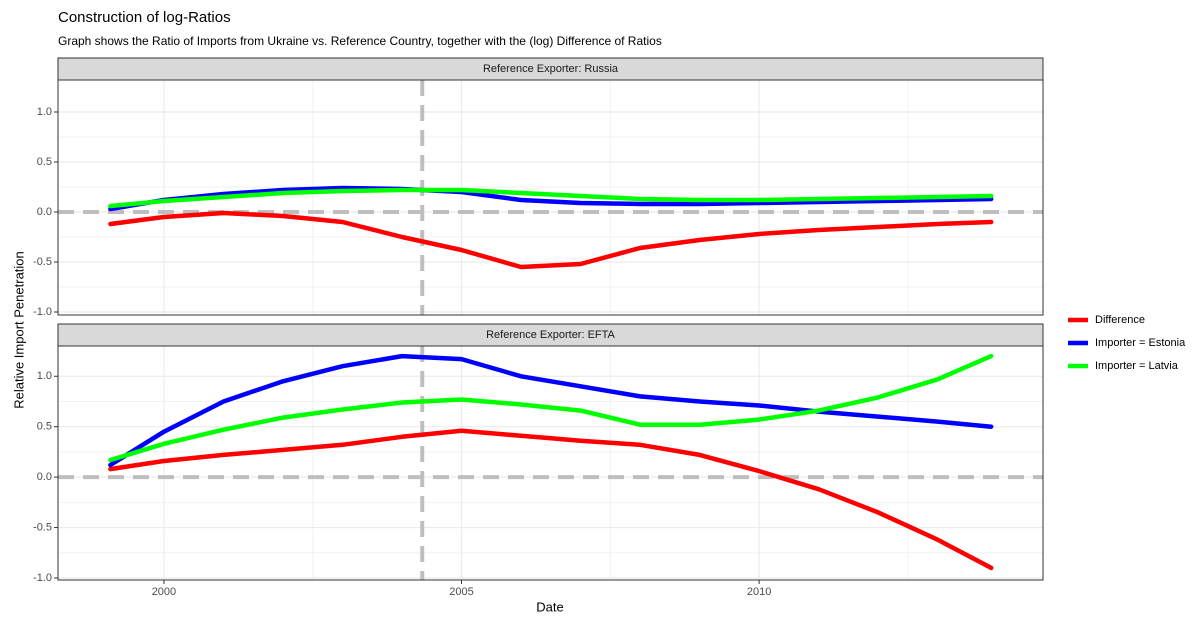 The width and height of the screenshot is (1200, 618). I want to click on strip-label: Reference Exporter: EFTA, so click(550, 335).